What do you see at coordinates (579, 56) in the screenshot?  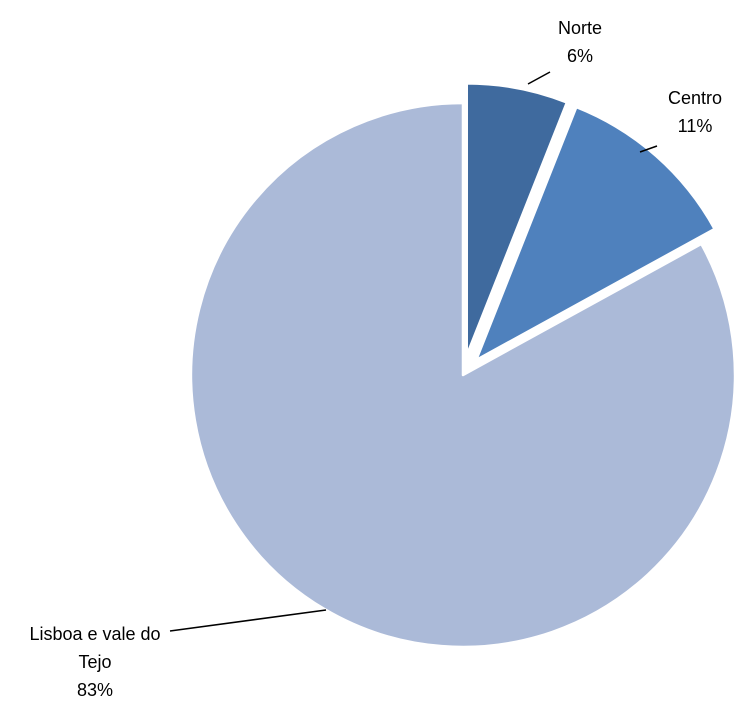 I see `value-label: 6%` at bounding box center [579, 56].